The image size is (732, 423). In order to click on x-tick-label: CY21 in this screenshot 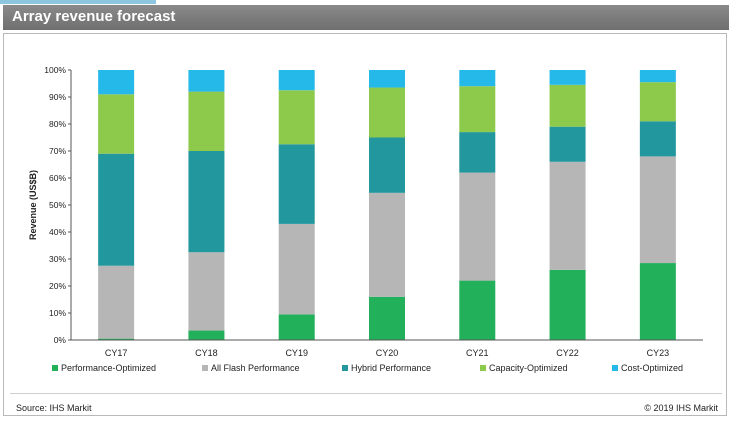, I will do `click(477, 353)`.